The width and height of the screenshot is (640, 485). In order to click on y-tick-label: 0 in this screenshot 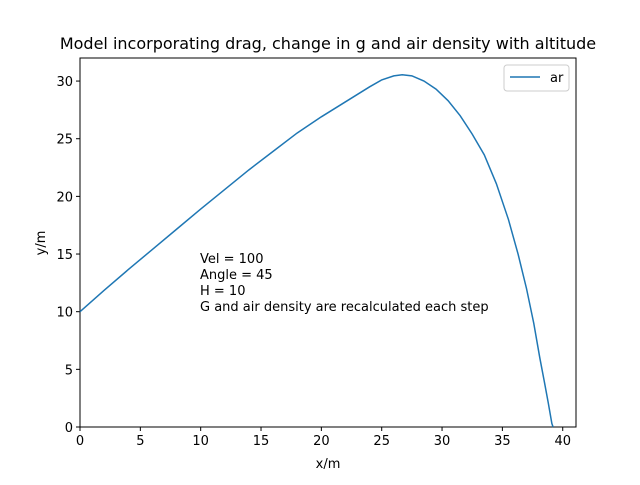, I will do `click(69, 428)`.